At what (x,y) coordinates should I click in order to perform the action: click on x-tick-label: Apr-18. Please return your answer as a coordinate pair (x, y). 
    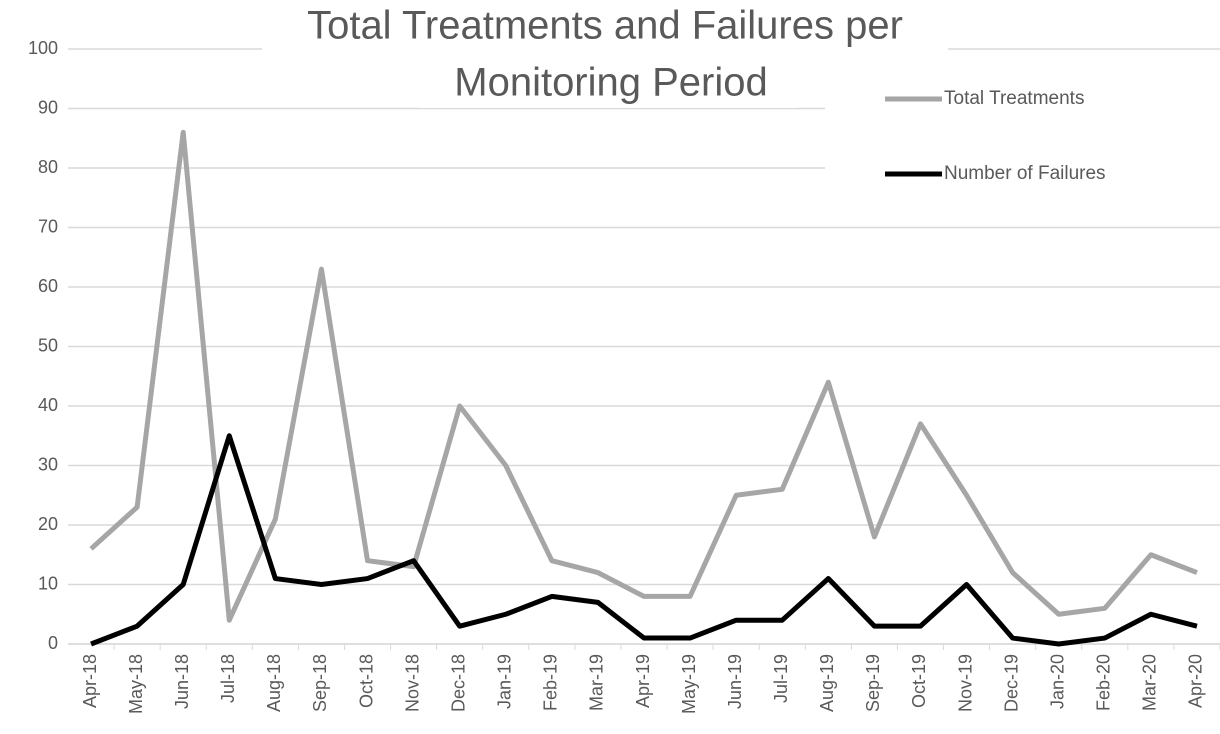
    Looking at the image, I should click on (90, 681).